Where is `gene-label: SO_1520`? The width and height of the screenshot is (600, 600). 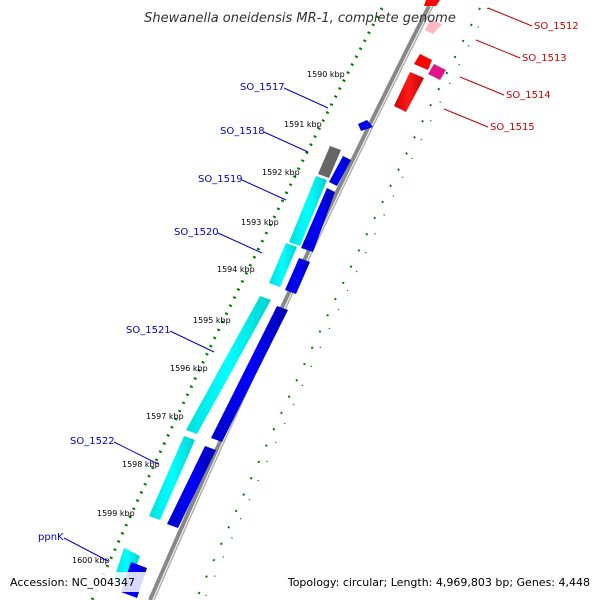
gene-label: SO_1520 is located at coordinates (196, 232).